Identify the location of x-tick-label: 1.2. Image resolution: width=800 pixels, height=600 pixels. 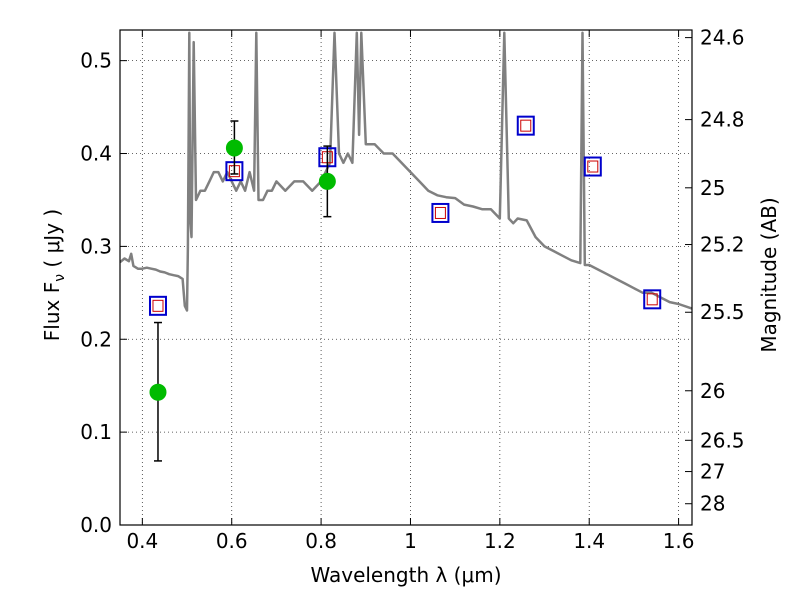
(500, 541).